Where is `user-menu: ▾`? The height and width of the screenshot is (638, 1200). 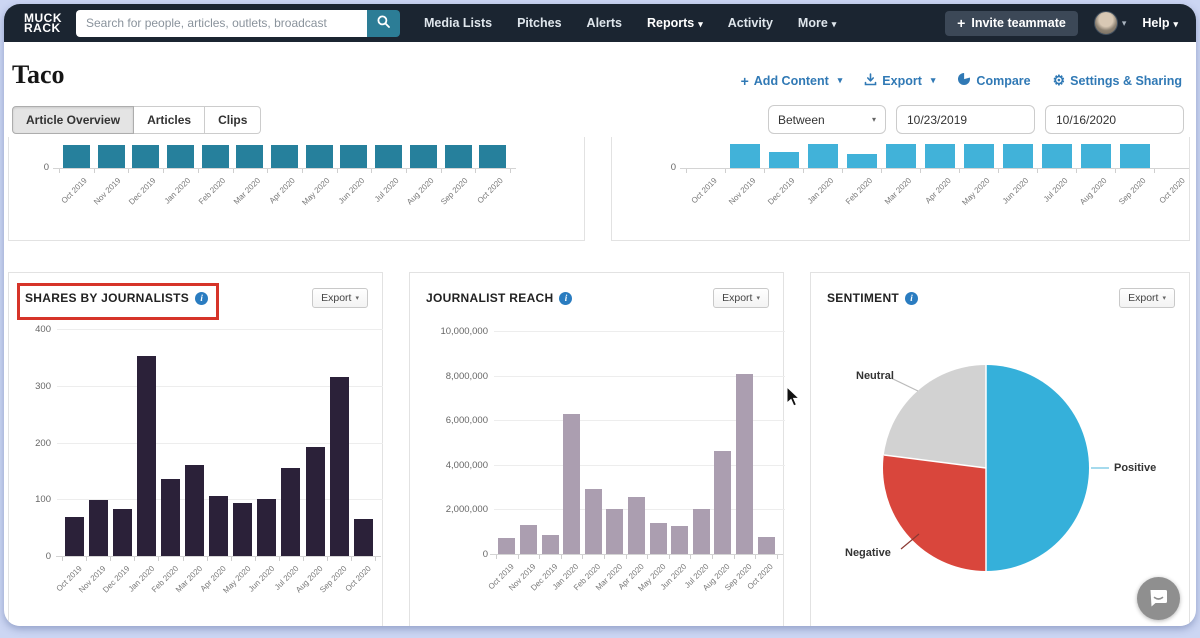 user-menu: ▾ is located at coordinates (1109, 23).